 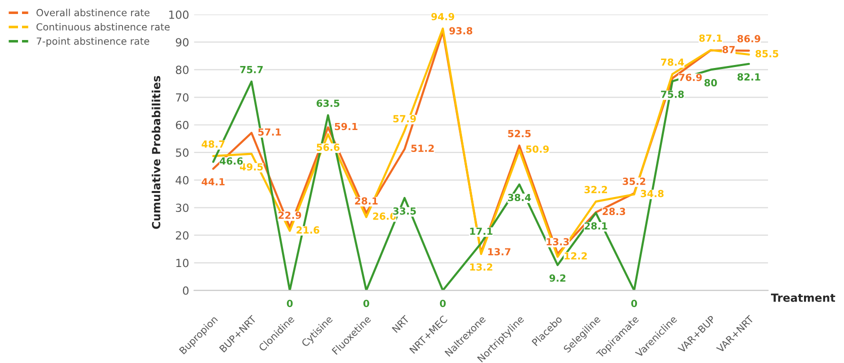 I want to click on data-label: 87.1, so click(x=710, y=38).